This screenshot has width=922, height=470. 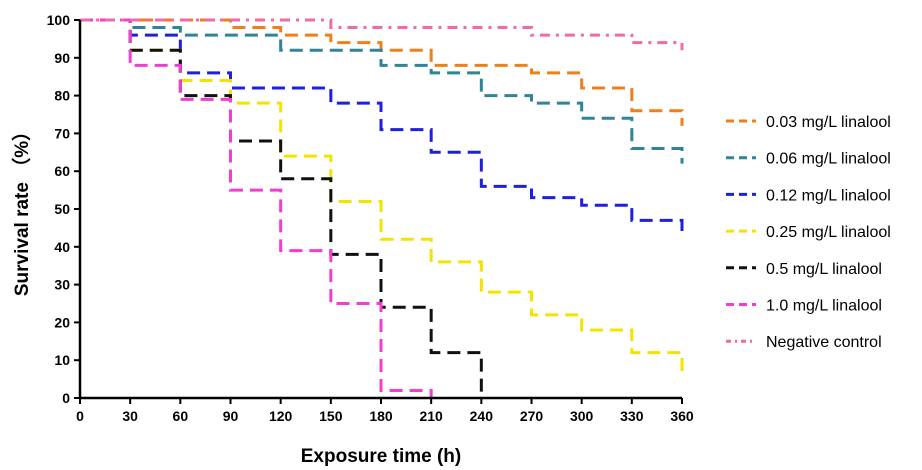 What do you see at coordinates (62, 285) in the screenshot?
I see `y-tick-label: 30` at bounding box center [62, 285].